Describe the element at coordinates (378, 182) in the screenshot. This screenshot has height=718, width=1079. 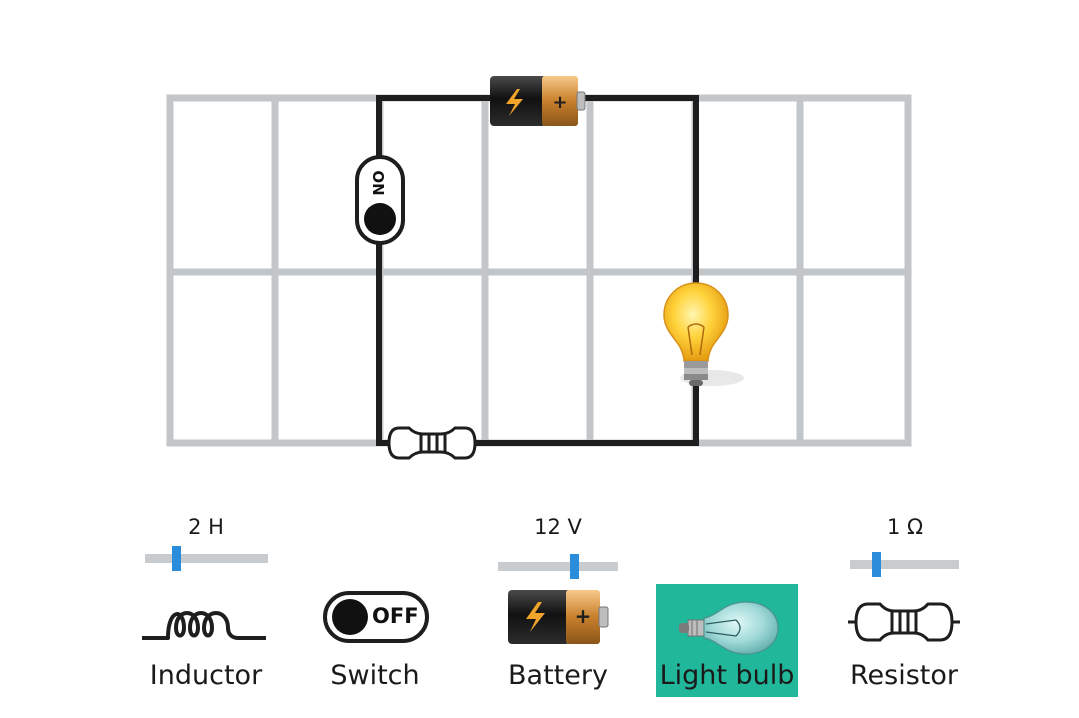
I see `switch-on-text: ON` at that location.